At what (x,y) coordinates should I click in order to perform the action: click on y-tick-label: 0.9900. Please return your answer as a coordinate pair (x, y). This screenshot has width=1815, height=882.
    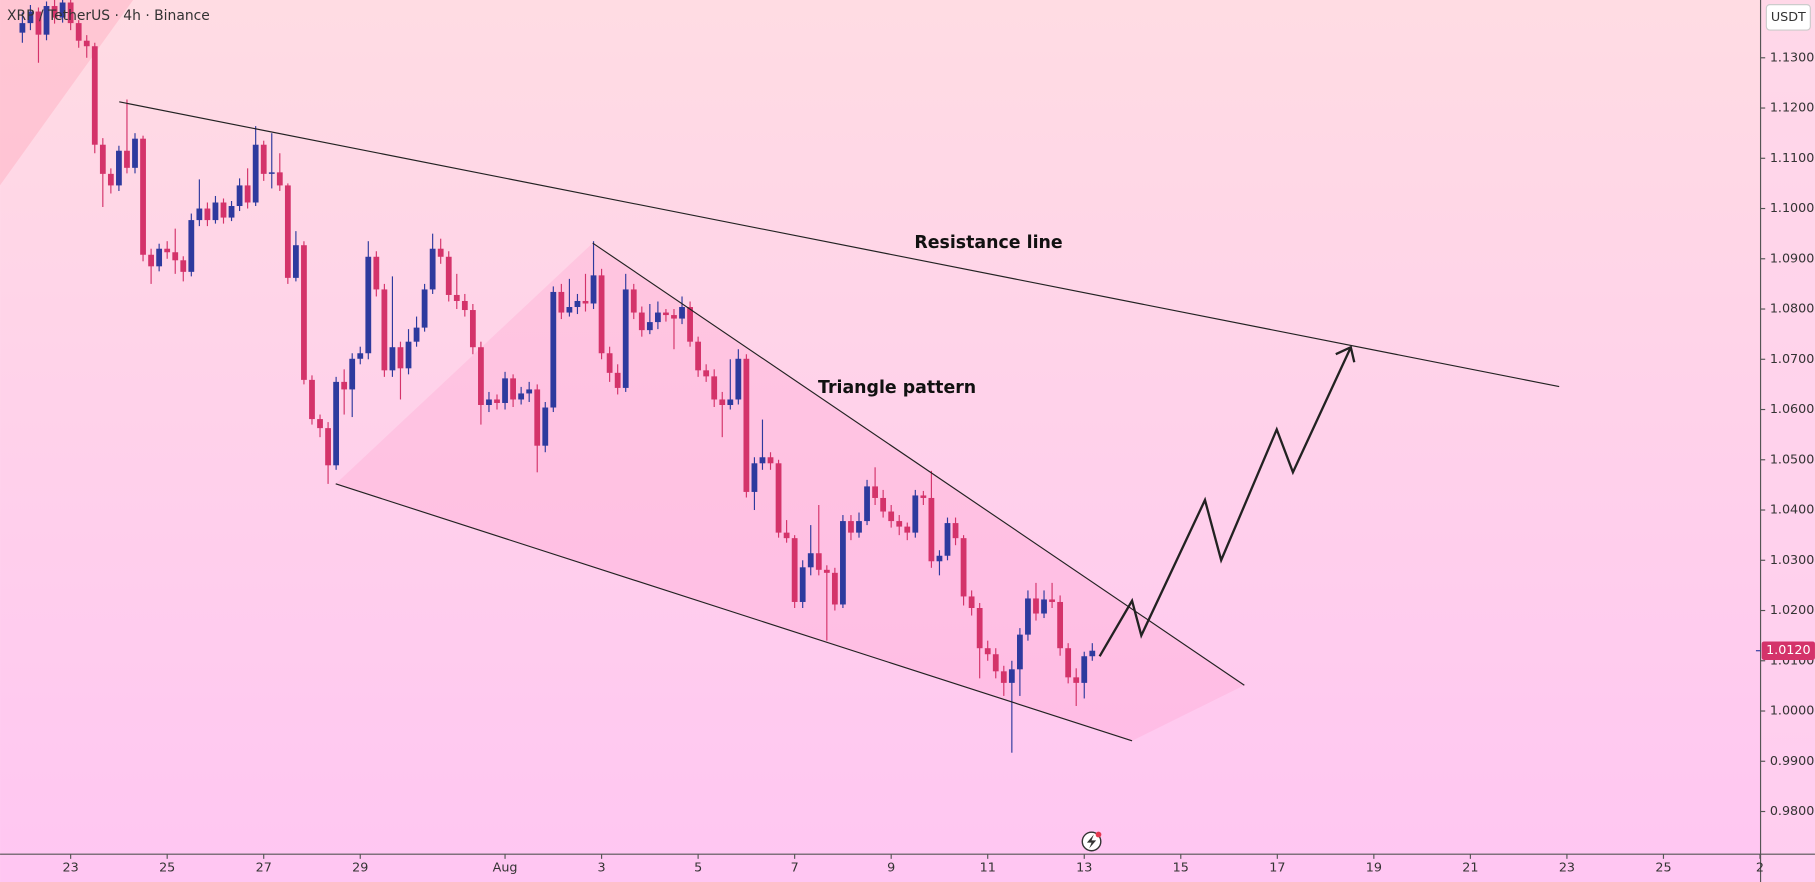
    Looking at the image, I should click on (1792, 761).